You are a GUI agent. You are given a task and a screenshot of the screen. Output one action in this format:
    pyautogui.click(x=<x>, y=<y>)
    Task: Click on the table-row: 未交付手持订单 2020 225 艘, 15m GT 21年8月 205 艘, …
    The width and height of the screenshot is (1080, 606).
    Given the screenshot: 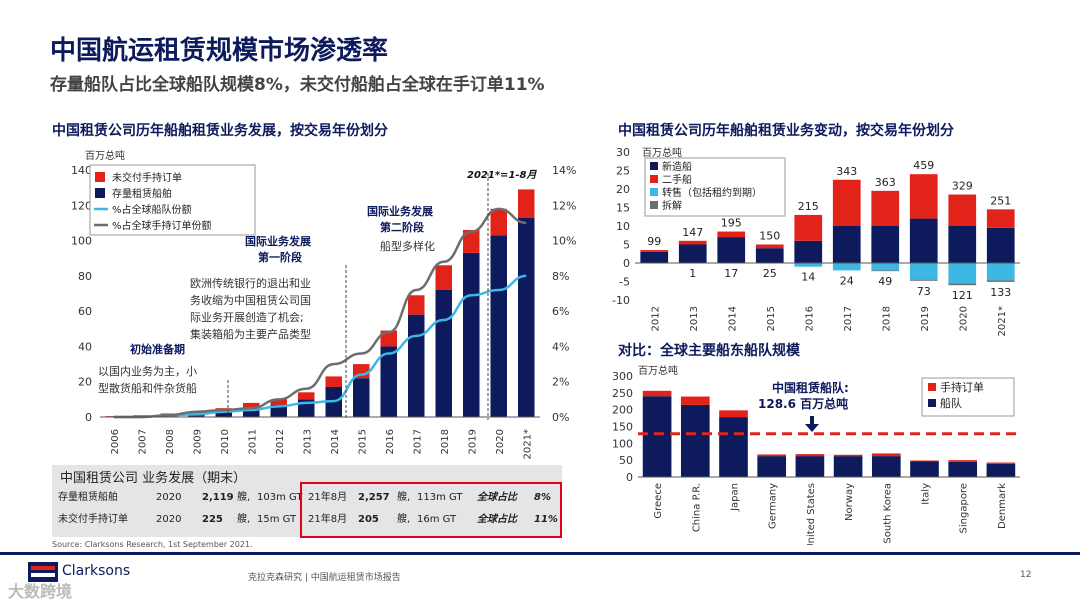 What is the action you would take?
    pyautogui.click(x=307, y=520)
    